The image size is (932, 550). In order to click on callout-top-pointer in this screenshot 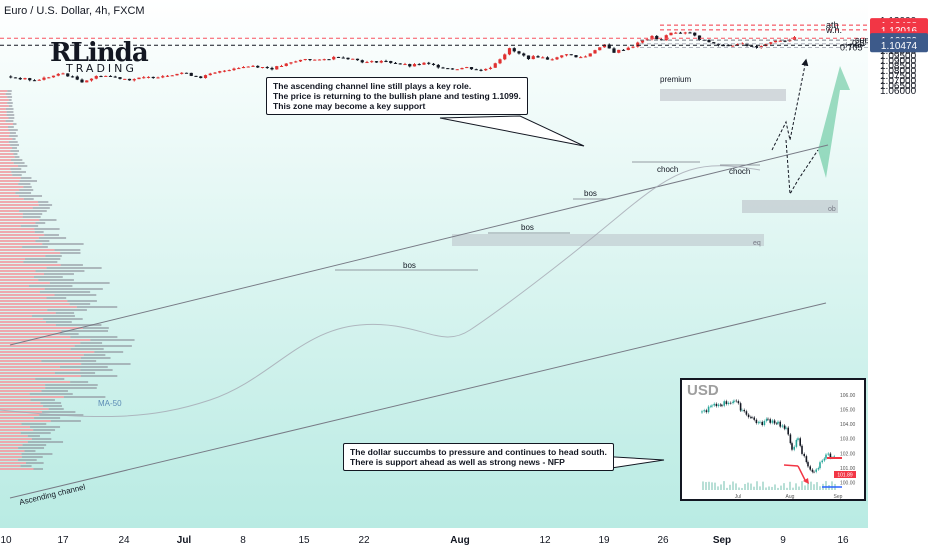, I will do `click(512, 131)`.